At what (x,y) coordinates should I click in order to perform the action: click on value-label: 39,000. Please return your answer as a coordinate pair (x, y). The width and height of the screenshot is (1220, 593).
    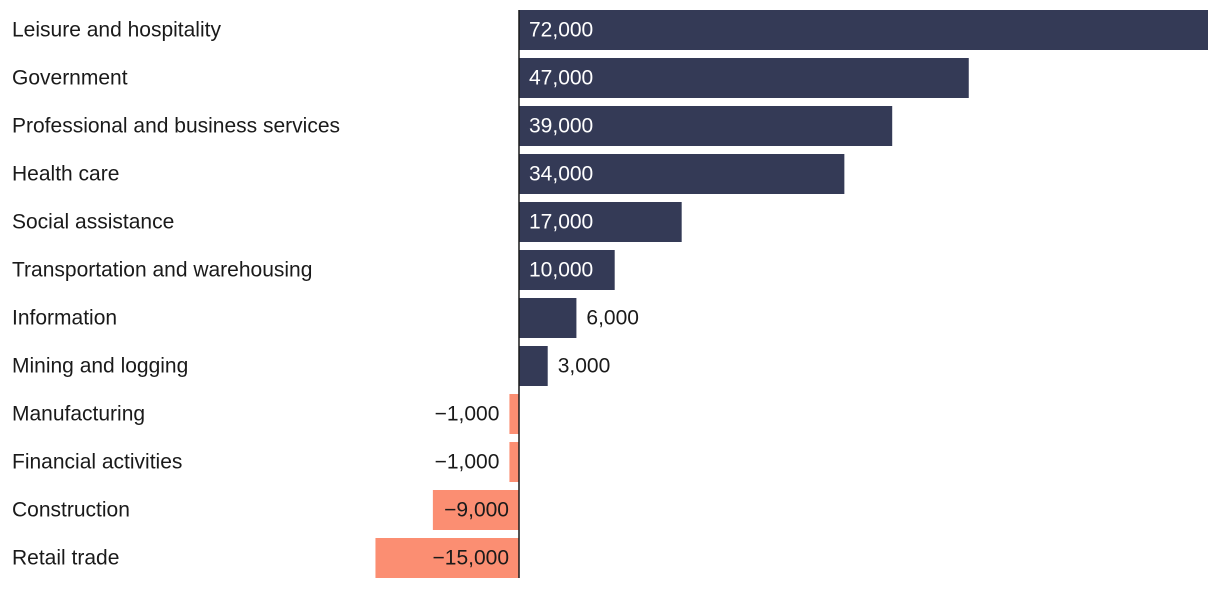
    Looking at the image, I should click on (561, 126).